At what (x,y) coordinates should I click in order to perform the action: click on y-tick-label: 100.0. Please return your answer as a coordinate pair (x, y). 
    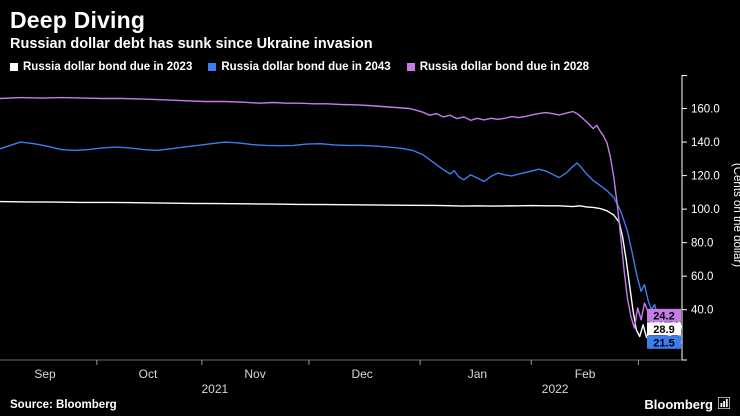
    Looking at the image, I should click on (705, 210).